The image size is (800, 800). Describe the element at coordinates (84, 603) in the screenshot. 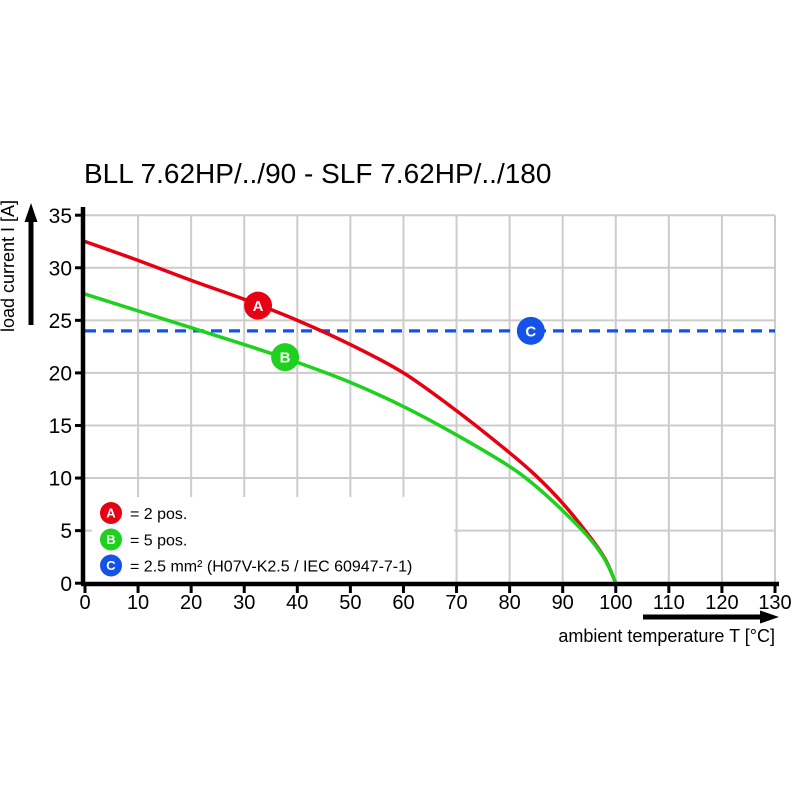

I see `x-tick-label: 0` at that location.